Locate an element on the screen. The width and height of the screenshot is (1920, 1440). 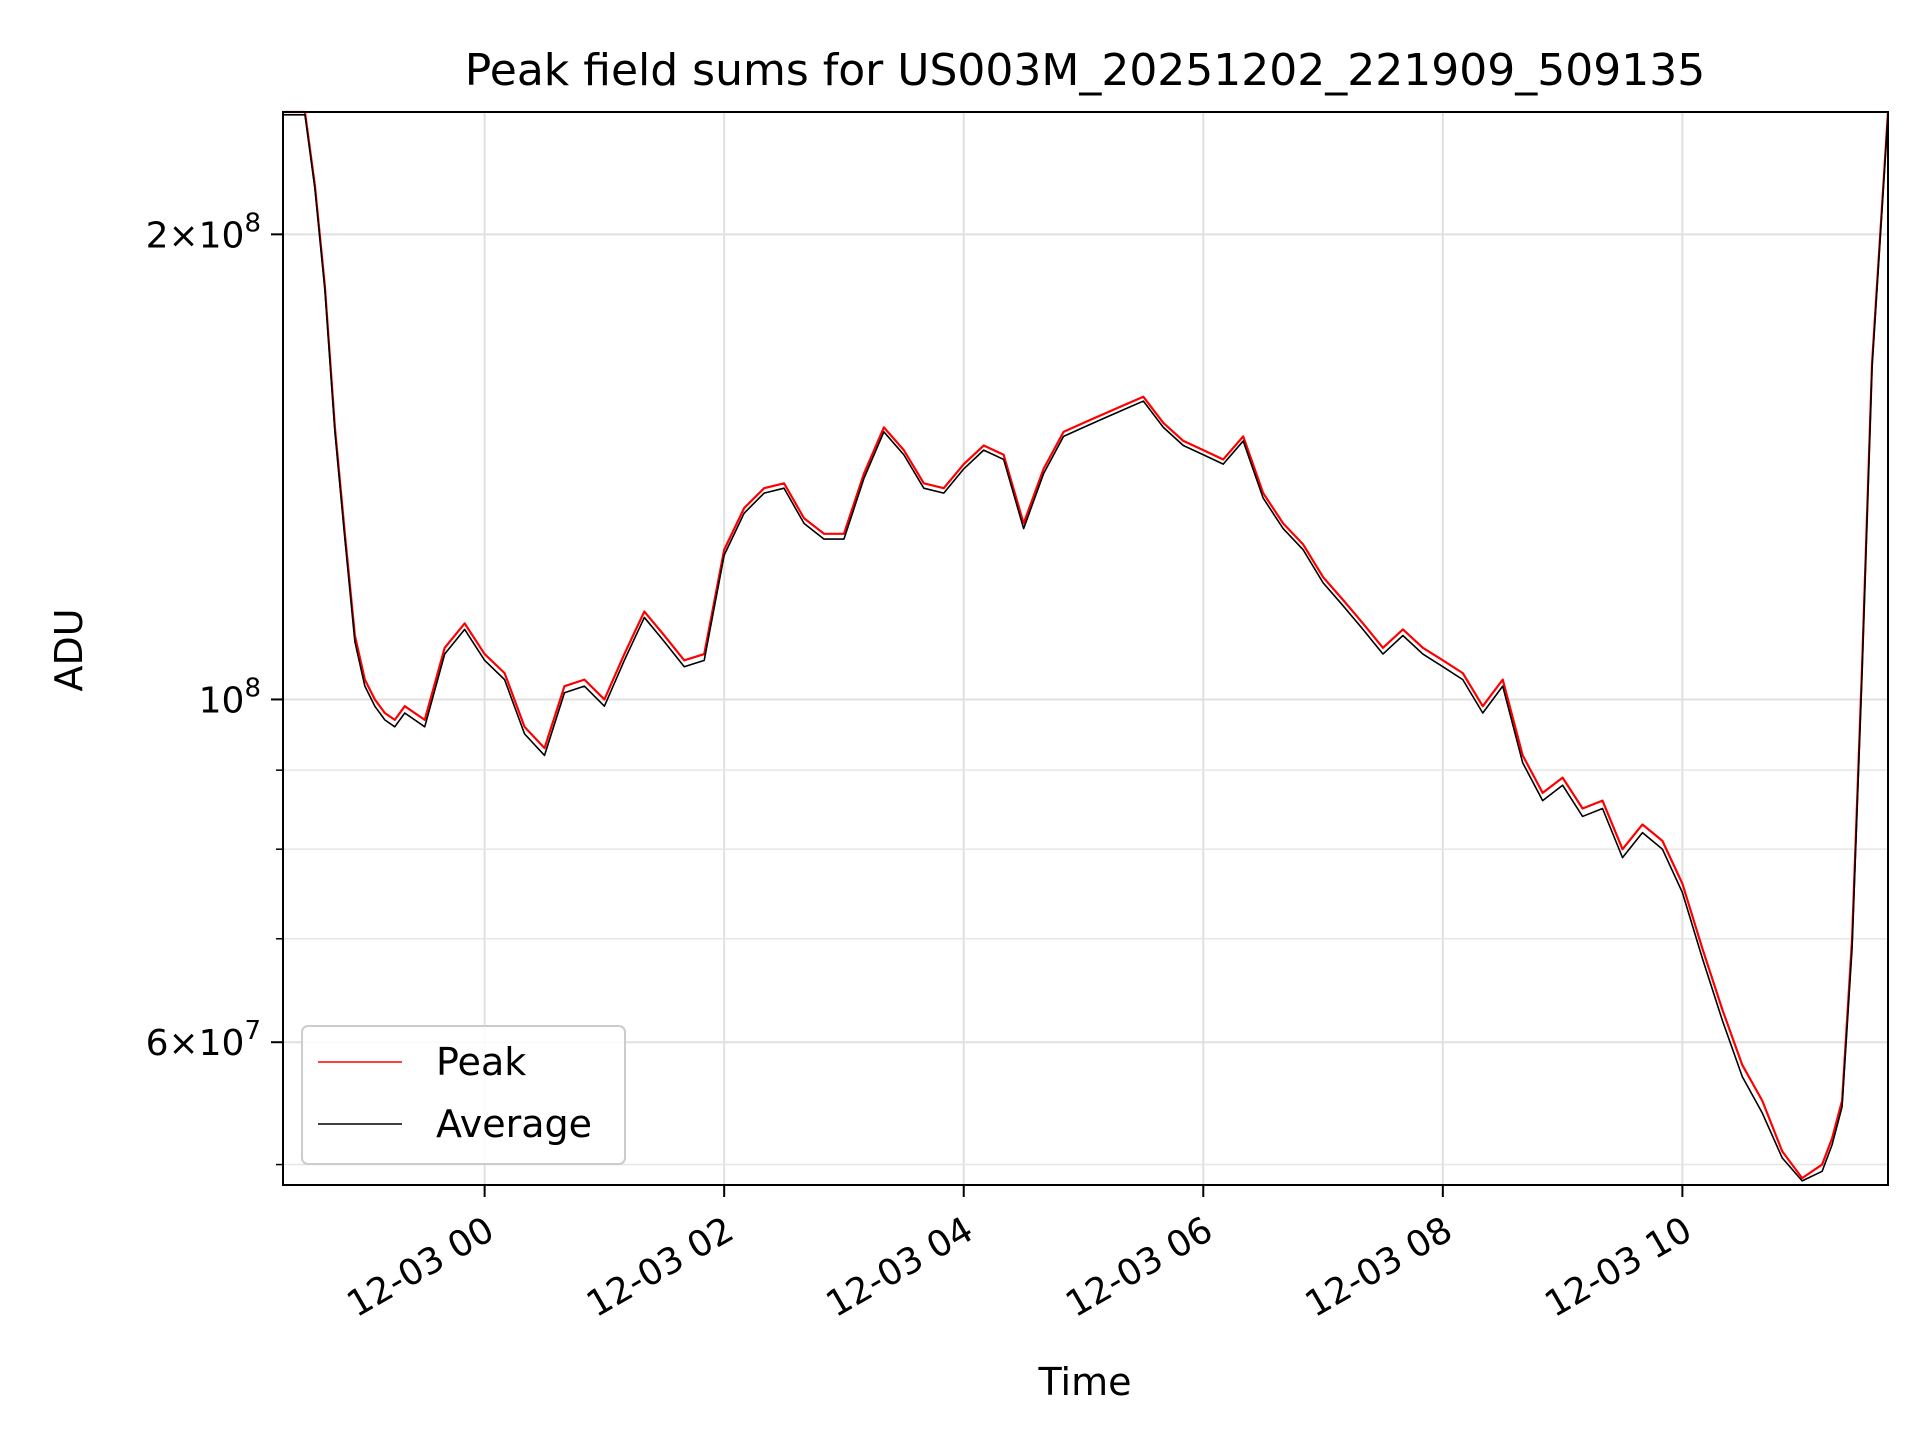
y-tick-label: 6×10⁷ is located at coordinates (203, 1040).